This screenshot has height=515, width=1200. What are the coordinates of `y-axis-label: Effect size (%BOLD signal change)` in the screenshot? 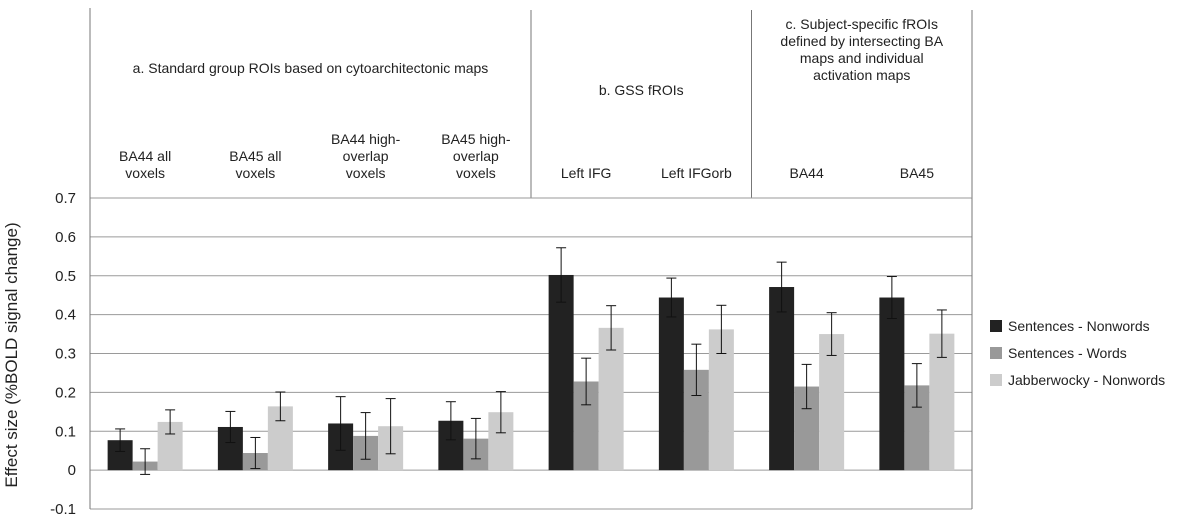 It's located at (11, 354).